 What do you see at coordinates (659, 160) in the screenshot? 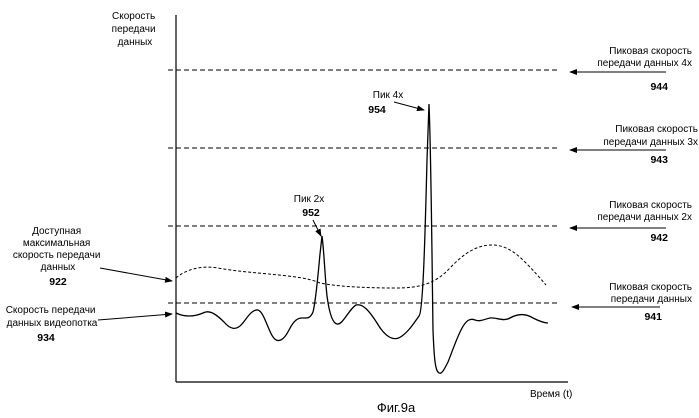
I see `svg-text: 943` at bounding box center [659, 160].